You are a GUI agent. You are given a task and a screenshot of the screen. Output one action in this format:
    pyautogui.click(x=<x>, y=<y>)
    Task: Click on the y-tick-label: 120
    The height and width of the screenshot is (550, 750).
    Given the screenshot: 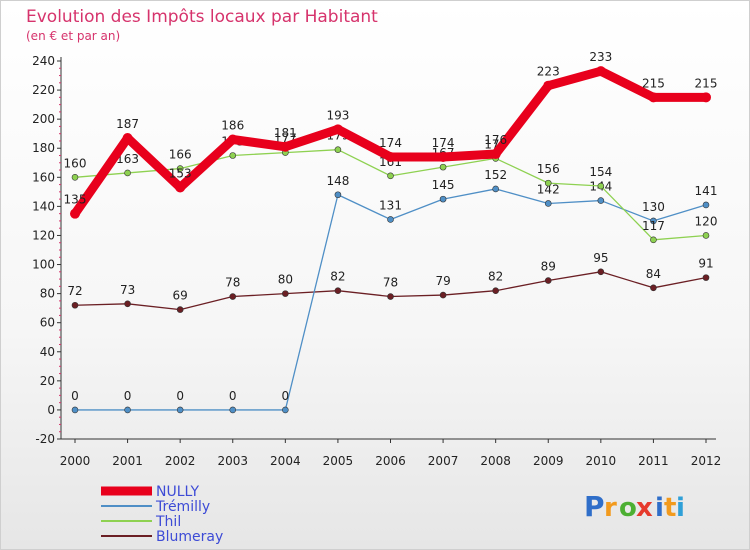 What is the action you would take?
    pyautogui.click(x=43, y=235)
    